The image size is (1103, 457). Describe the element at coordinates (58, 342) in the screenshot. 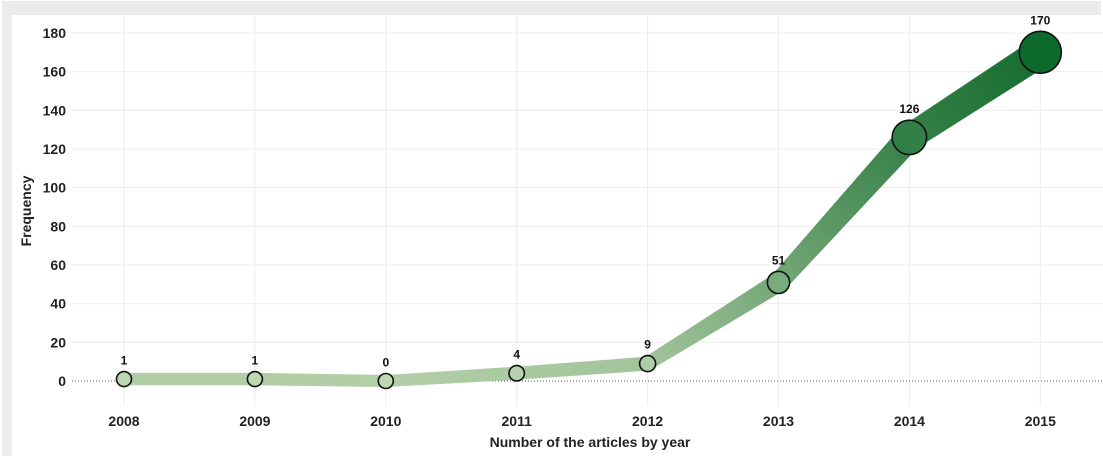

I see `y-tick-label: 20` at that location.